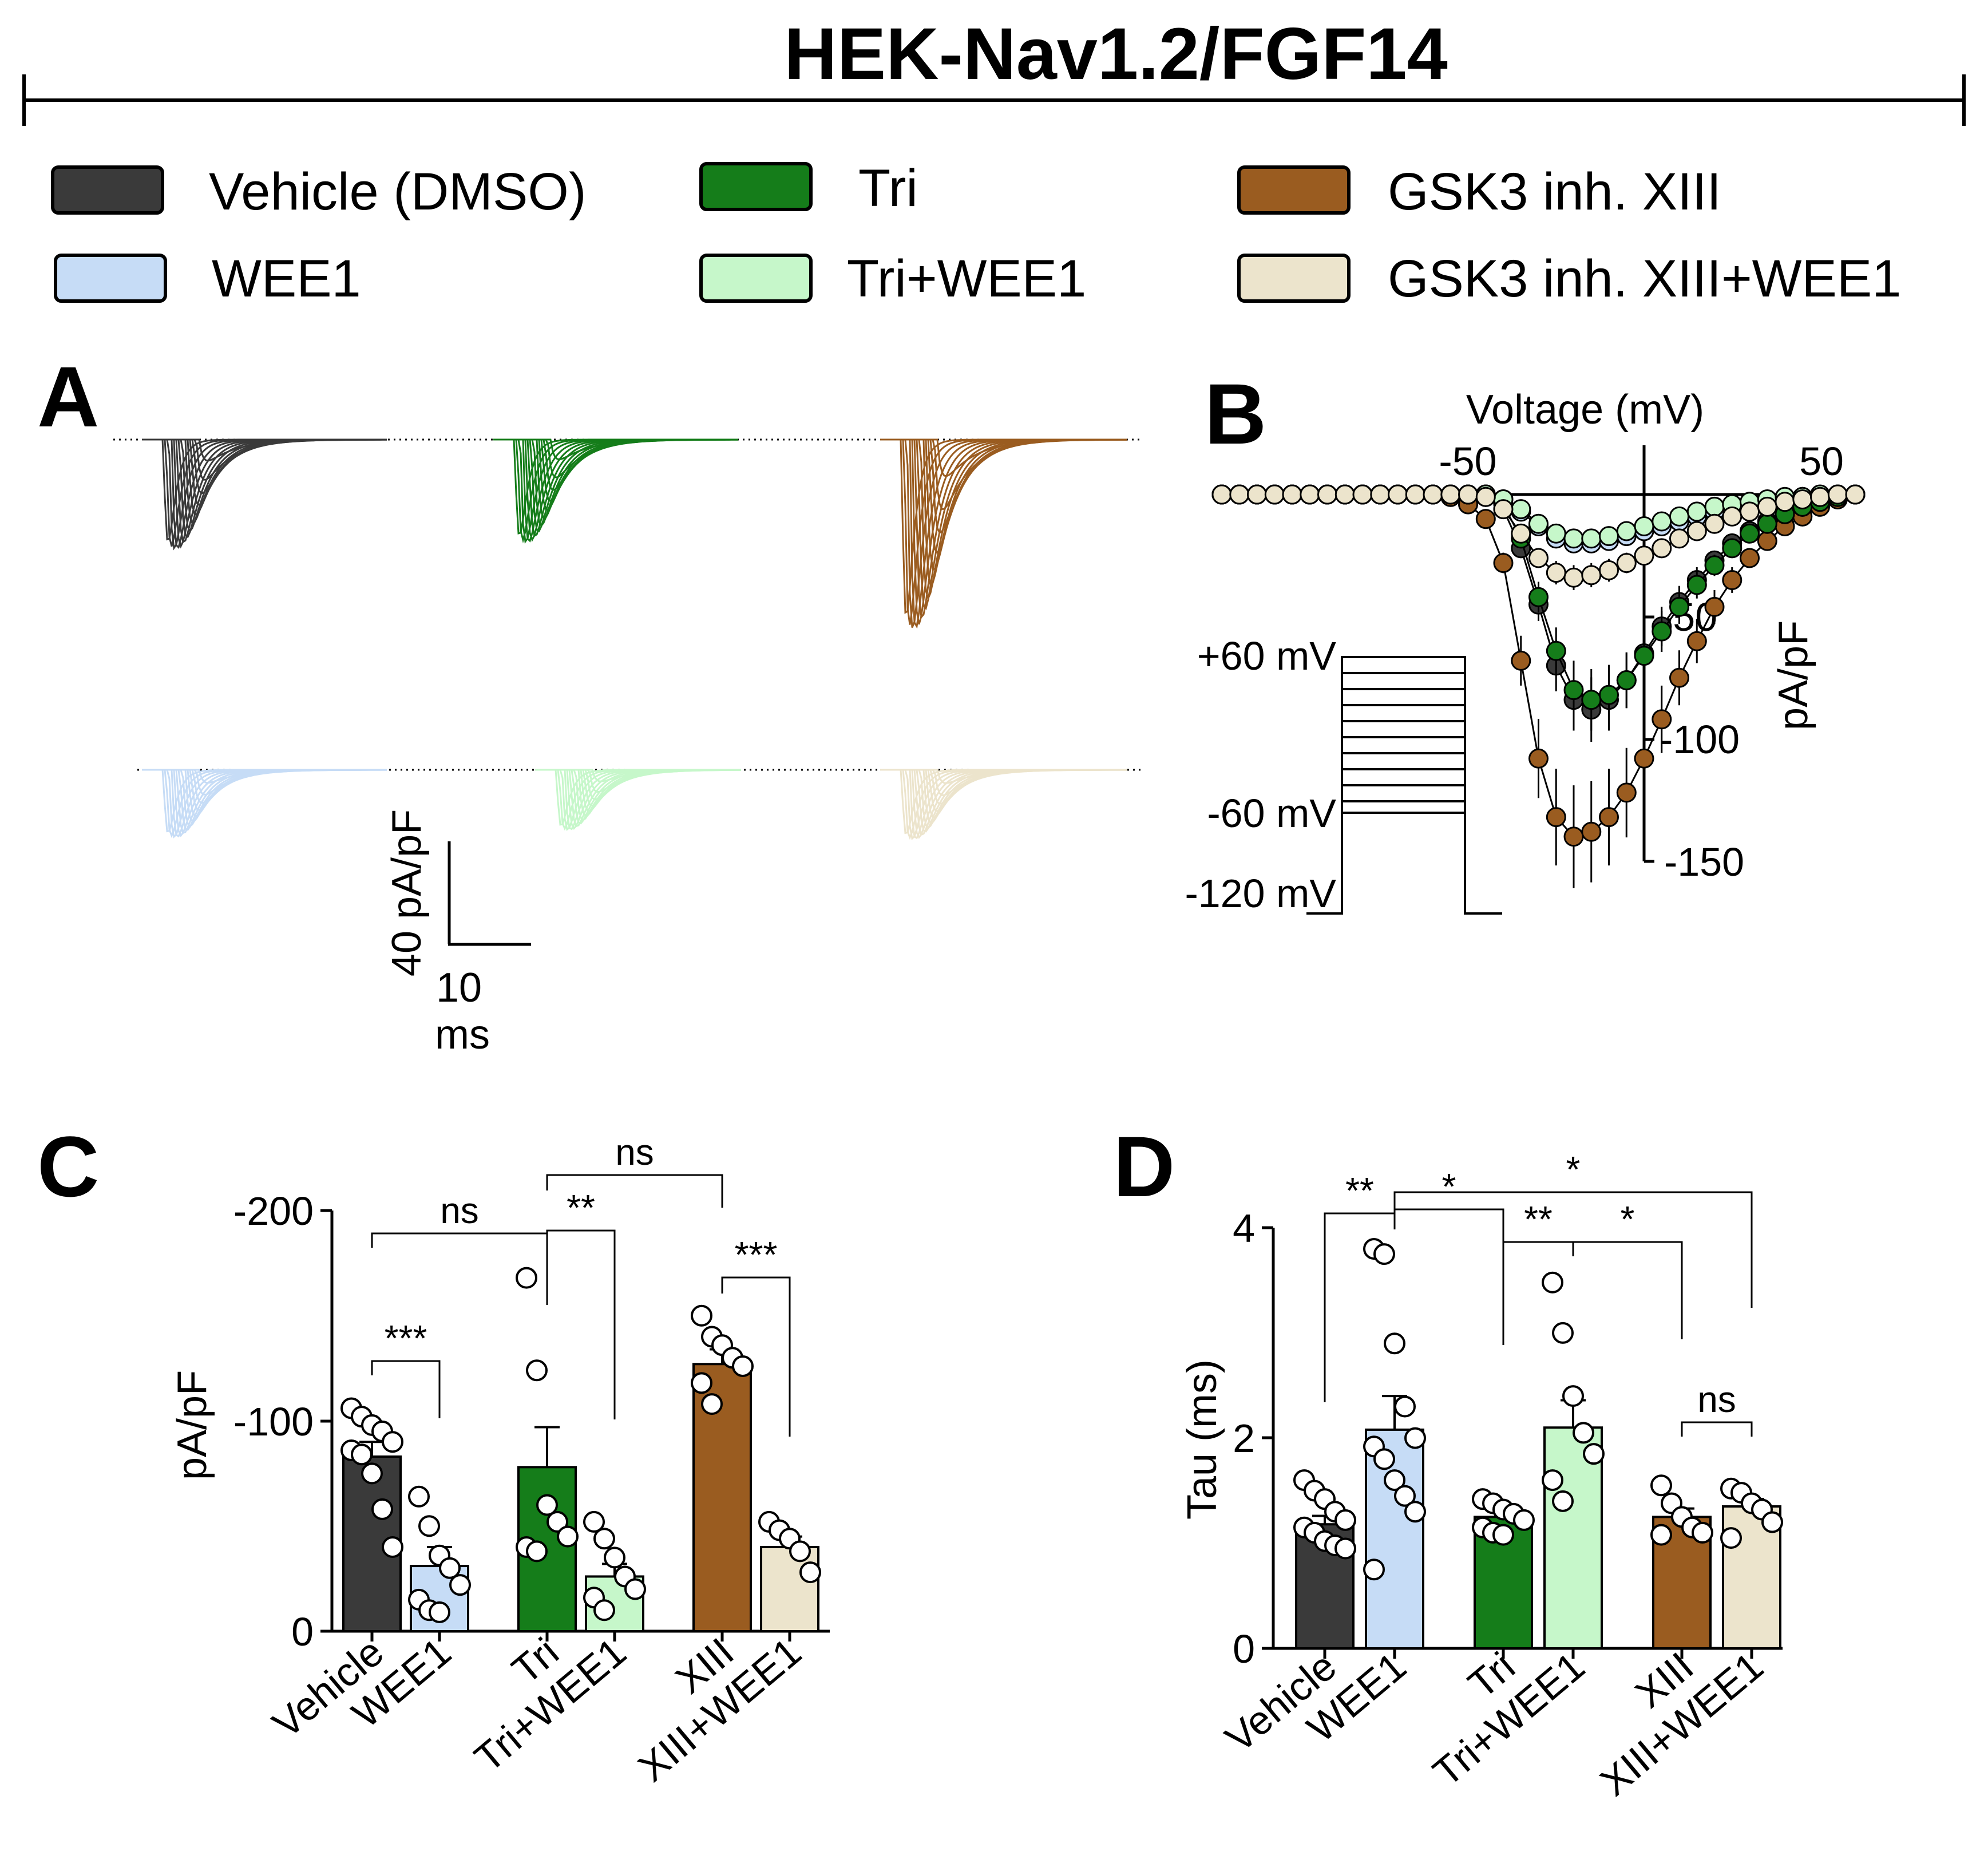 The width and height of the screenshot is (1988, 1863). What do you see at coordinates (1144, 1166) in the screenshot?
I see `panel-d-letter: D` at bounding box center [1144, 1166].